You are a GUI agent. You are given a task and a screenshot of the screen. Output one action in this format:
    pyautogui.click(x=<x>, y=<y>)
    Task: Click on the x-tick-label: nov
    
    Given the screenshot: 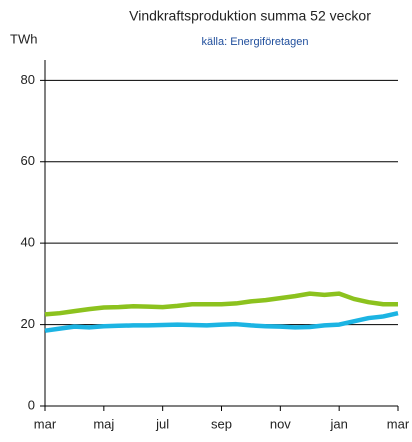 What is the action you would take?
    pyautogui.click(x=280, y=423)
    